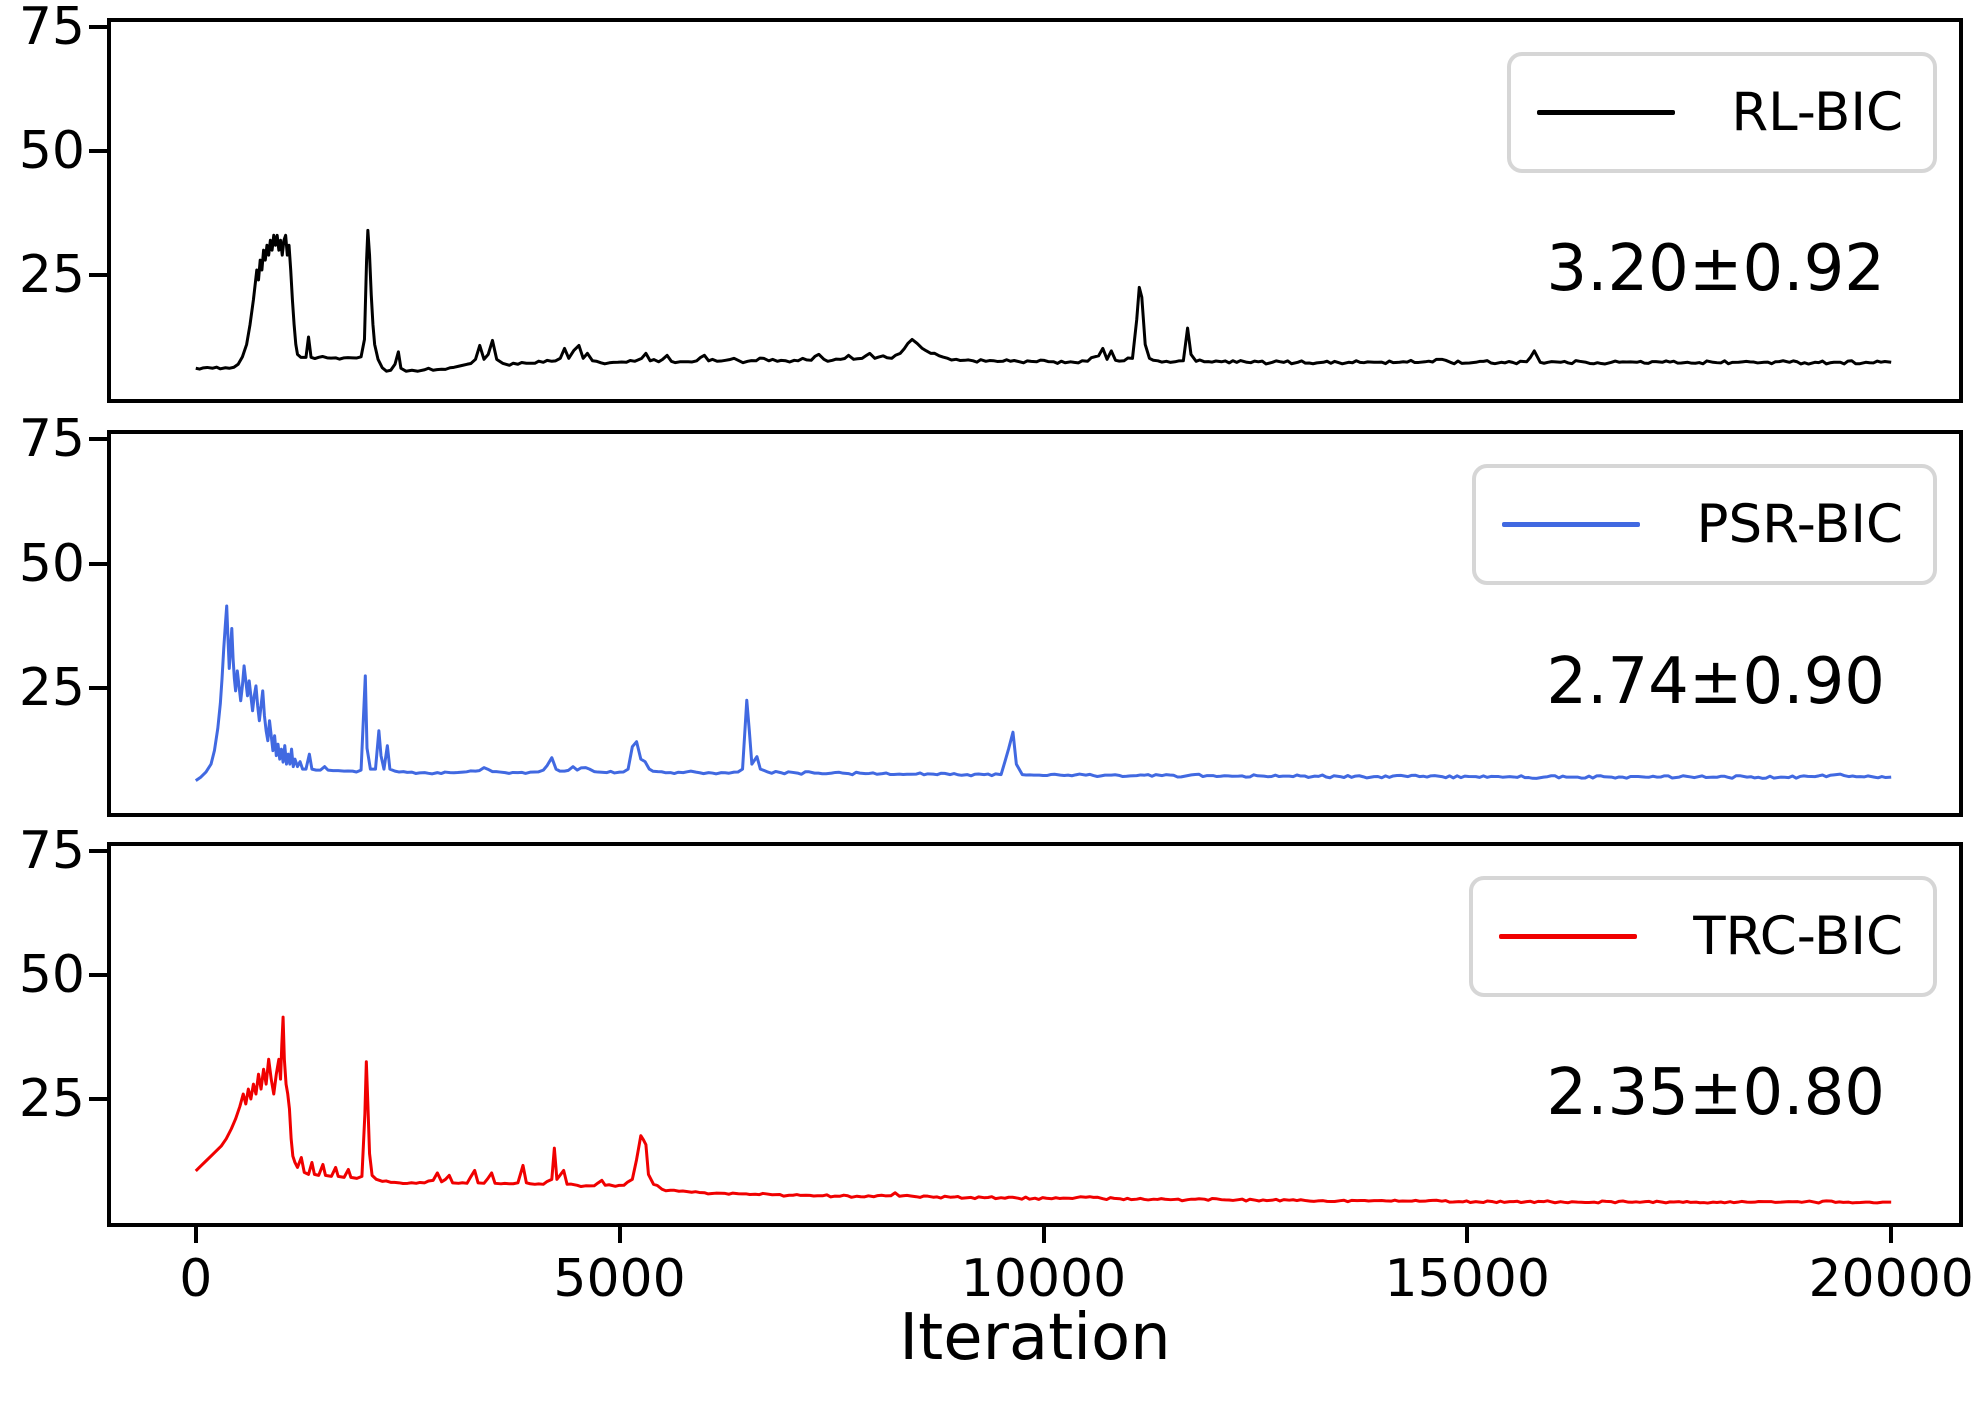 This screenshot has height=1408, width=1973. I want to click on legend-label-psr-bic: PSR-BIC, so click(1799, 524).